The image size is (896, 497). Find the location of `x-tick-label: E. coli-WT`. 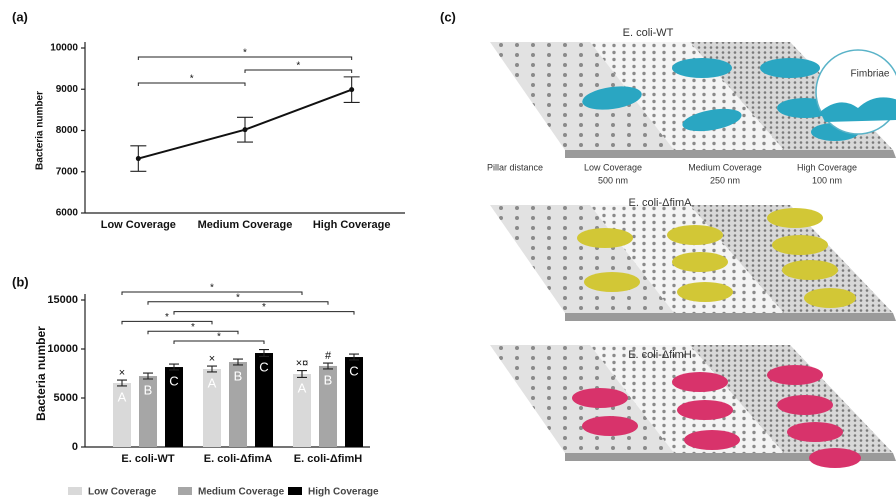

x-tick-label: E. coli-WT is located at coordinates (147, 459).